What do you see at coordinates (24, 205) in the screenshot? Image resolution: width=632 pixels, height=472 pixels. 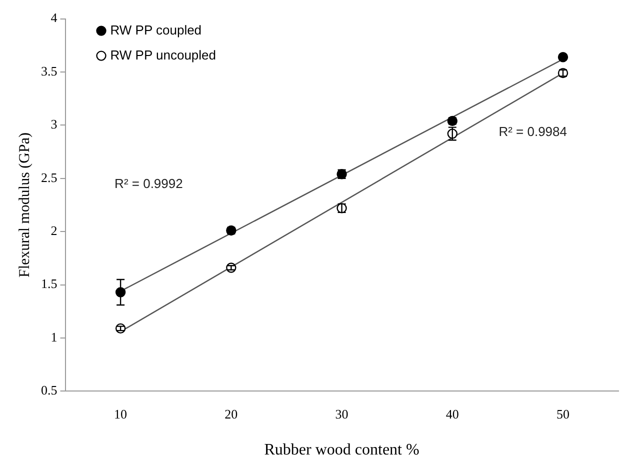 I see `y-axis-title: Flexural modulus (GPa)` at bounding box center [24, 205].